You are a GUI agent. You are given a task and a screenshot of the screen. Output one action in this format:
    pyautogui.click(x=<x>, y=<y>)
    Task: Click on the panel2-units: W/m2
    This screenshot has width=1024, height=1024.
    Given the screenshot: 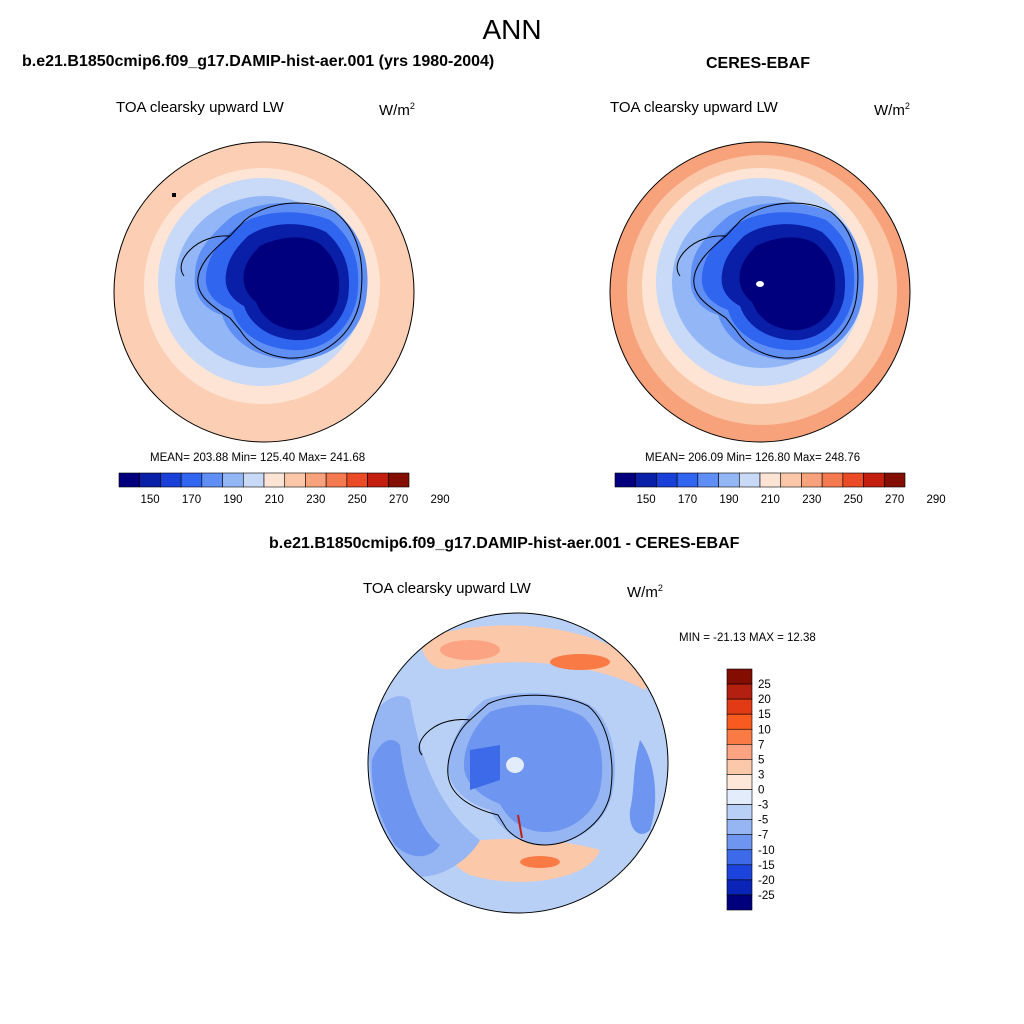 What is the action you would take?
    pyautogui.click(x=892, y=110)
    